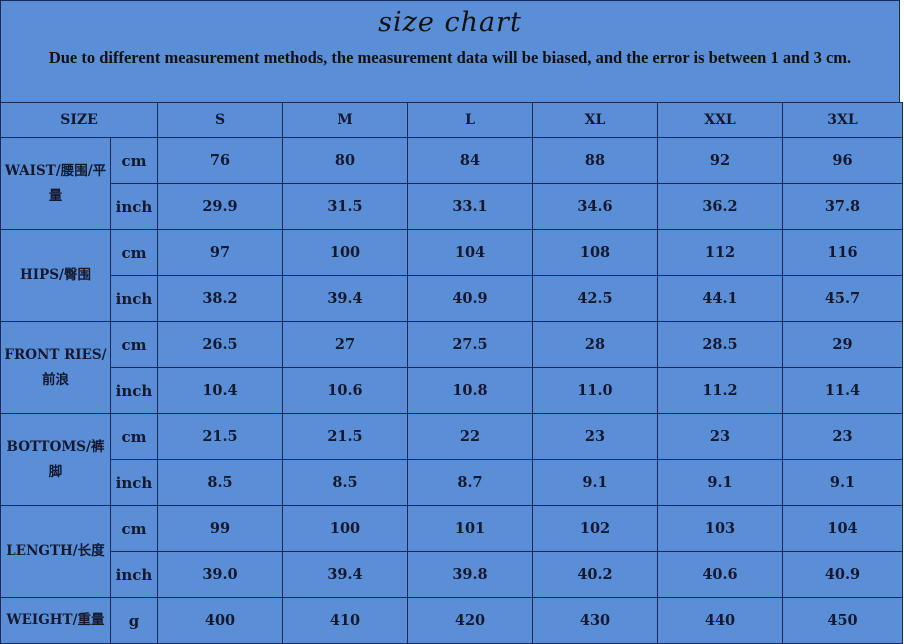 This screenshot has height=644, width=904. What do you see at coordinates (842, 298) in the screenshot?
I see `value-cell: 45.7` at bounding box center [842, 298].